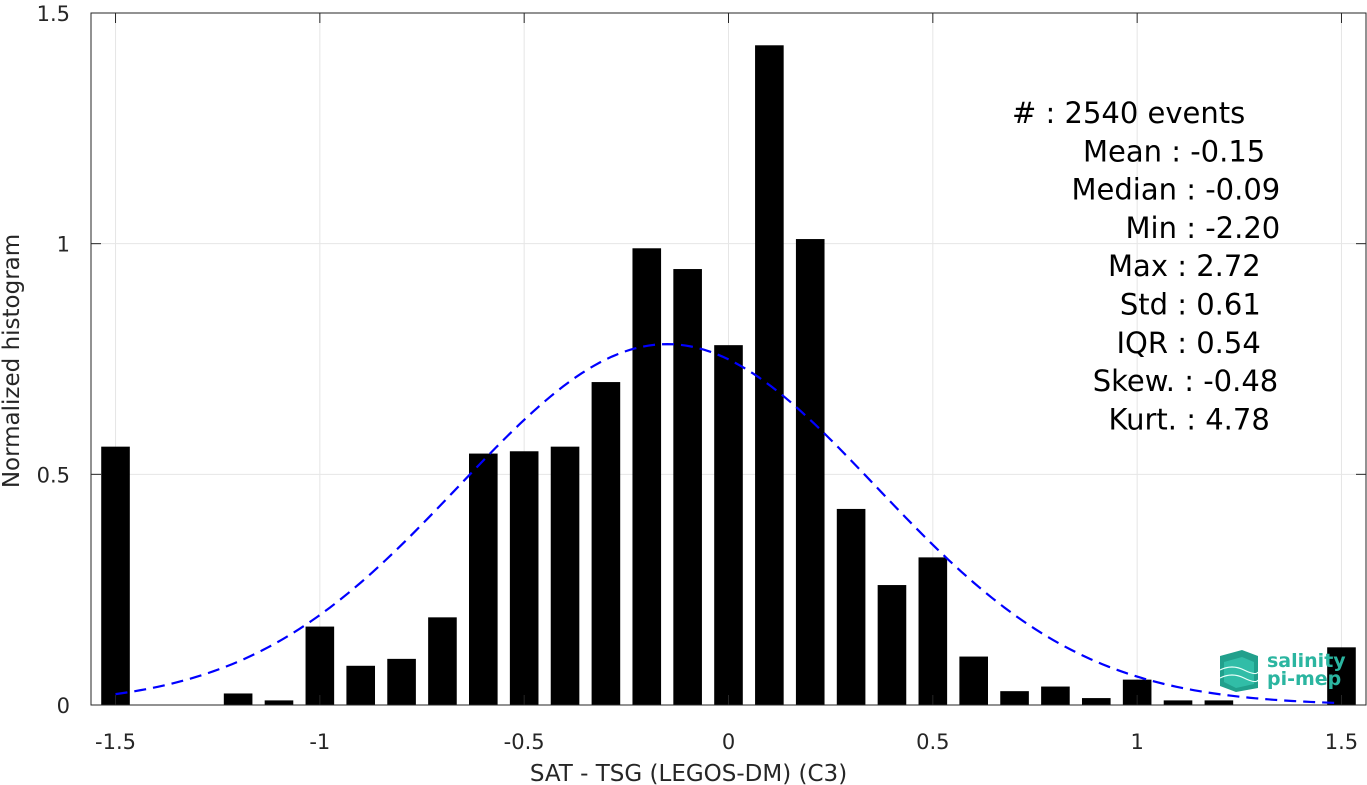 The image size is (1367, 785). I want to click on stat-line: Min : -2.20, so click(1203, 228).